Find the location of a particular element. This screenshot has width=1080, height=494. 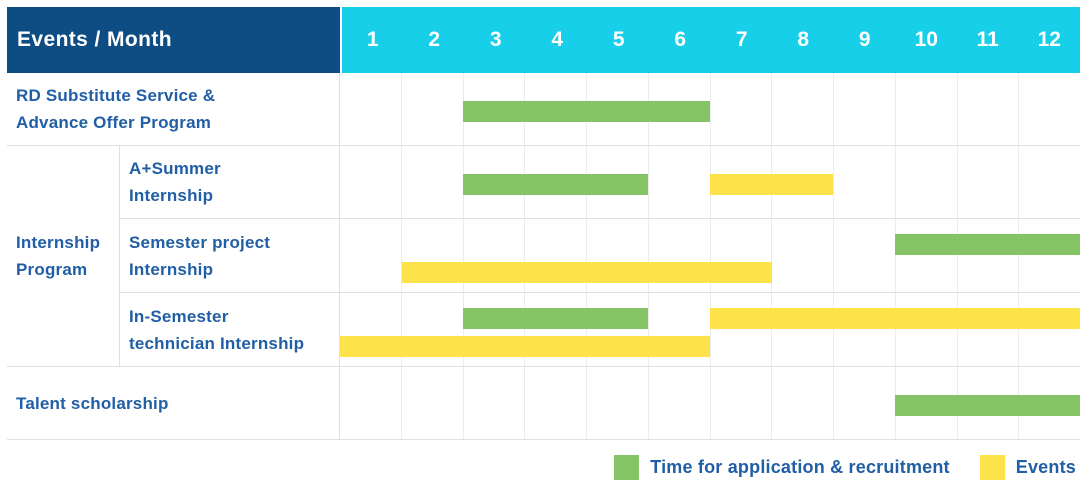

row-label-line: RD Substitute Service & is located at coordinates (116, 95).